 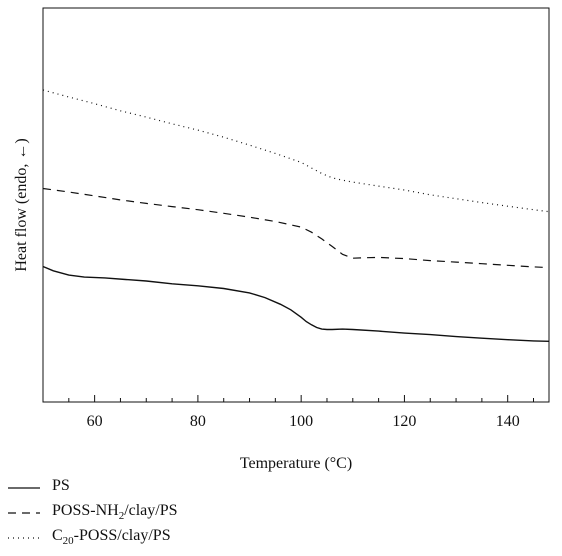 I want to click on x-axis-ticks, so click(x=288, y=398).